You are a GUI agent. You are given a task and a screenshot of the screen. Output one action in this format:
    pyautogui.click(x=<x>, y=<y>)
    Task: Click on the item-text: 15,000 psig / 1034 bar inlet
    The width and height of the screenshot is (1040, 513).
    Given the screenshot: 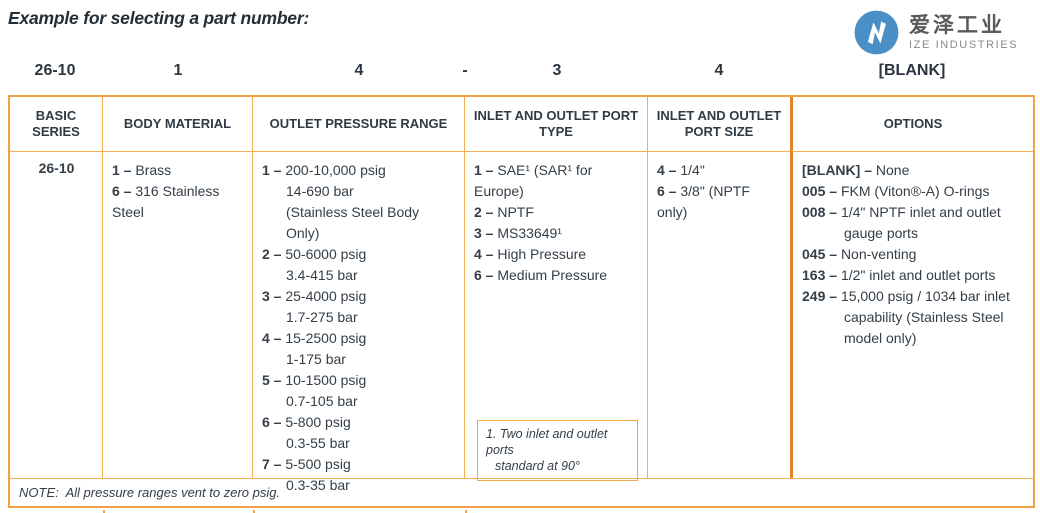 What is the action you would take?
    pyautogui.click(x=925, y=296)
    